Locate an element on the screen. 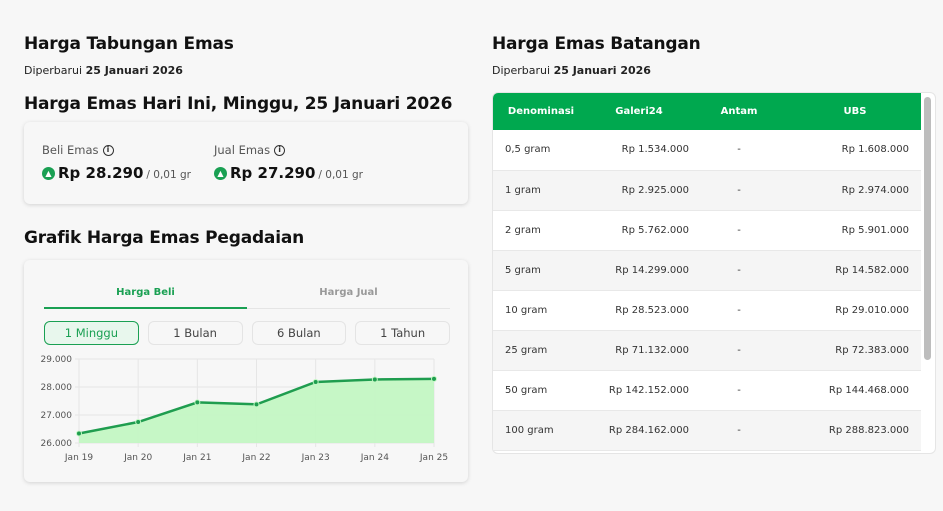 This screenshot has width=943, height=511. beli-emas-block: Beli Emas i ▲ Rp 28.290 / 0,01 gr is located at coordinates (116, 162).